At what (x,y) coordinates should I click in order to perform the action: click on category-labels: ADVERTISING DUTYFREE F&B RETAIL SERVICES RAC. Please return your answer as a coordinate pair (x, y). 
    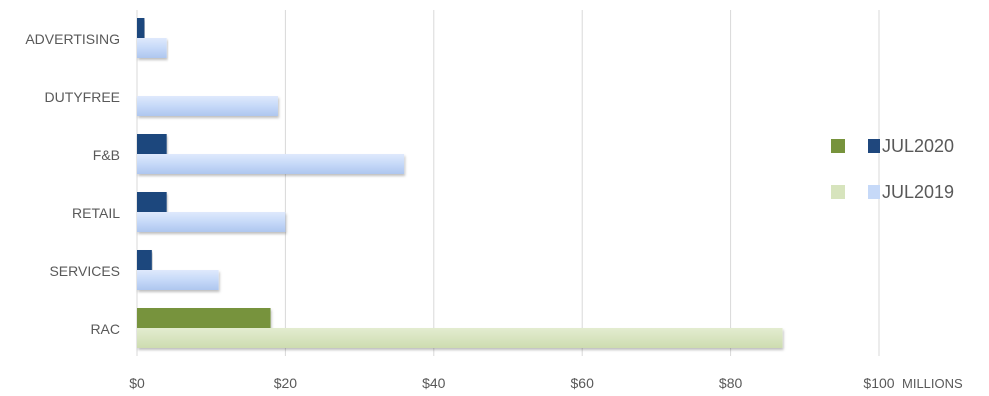
    Looking at the image, I should click on (72, 184).